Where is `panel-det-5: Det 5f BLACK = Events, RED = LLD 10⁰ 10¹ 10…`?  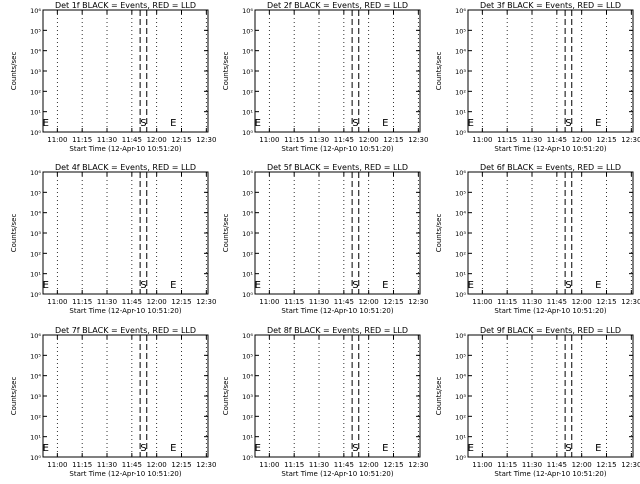 panel-det-5: Det 5f BLACK = Events, RED = LLD 10⁰ 10¹ 10… is located at coordinates (325, 239).